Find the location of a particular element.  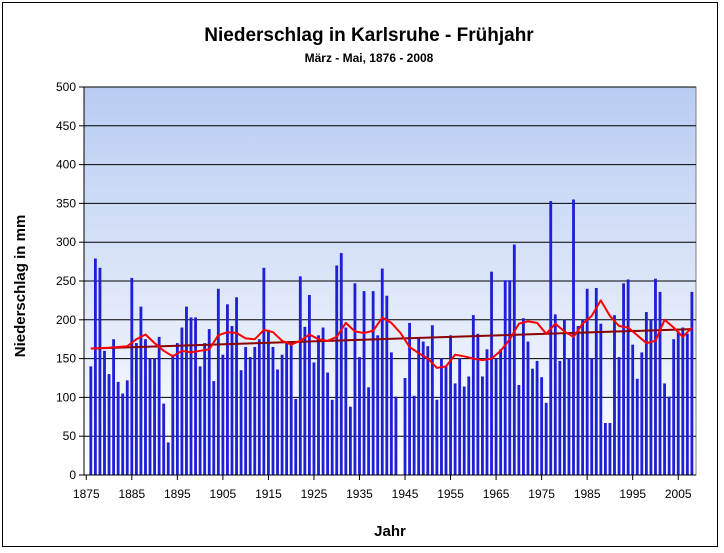

bar-2005 is located at coordinates (678, 403).